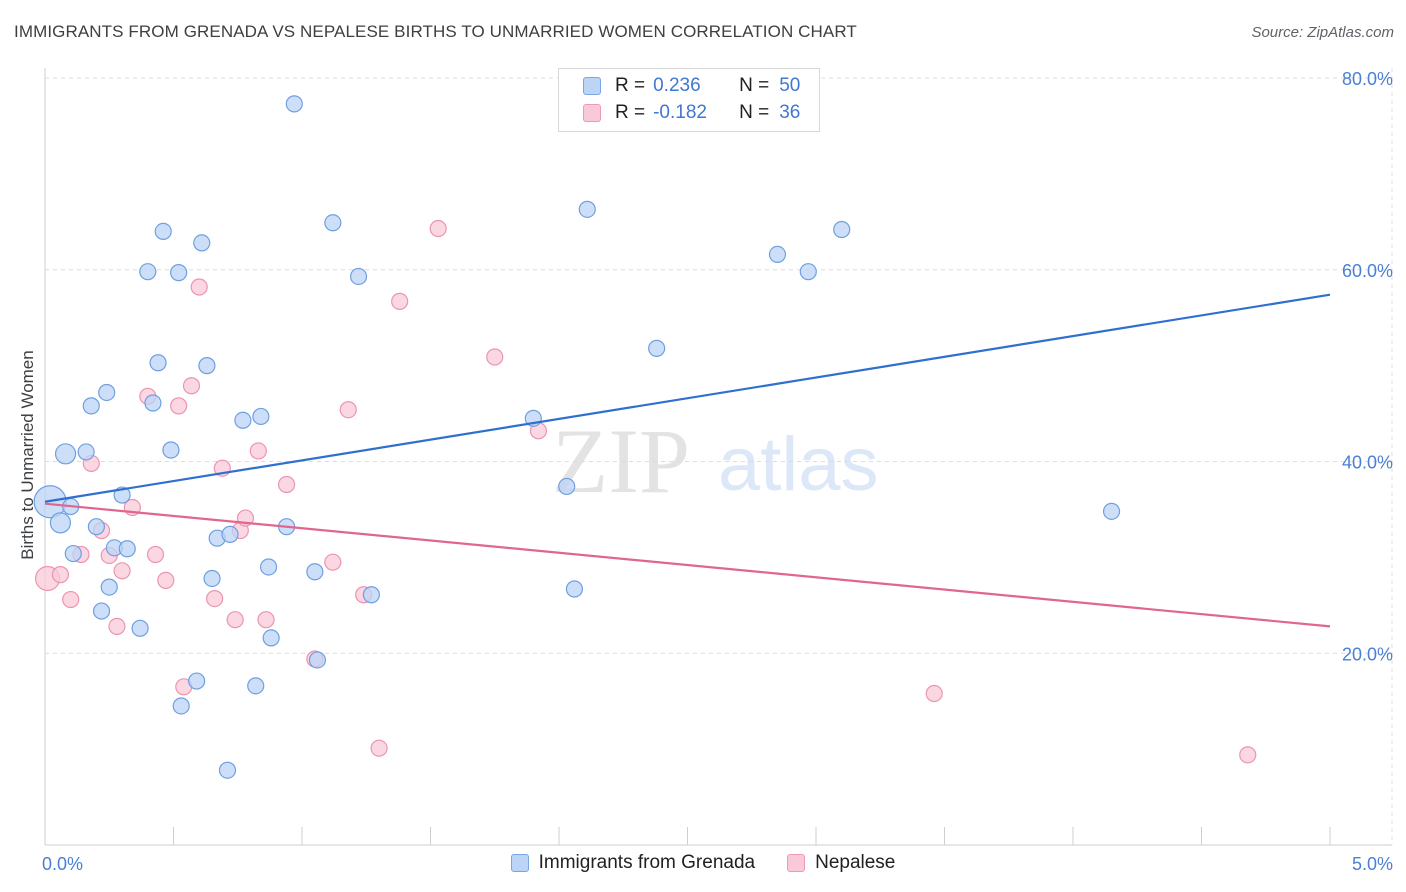 The height and width of the screenshot is (892, 1406). I want to click on r-value: 0.236, so click(677, 85).